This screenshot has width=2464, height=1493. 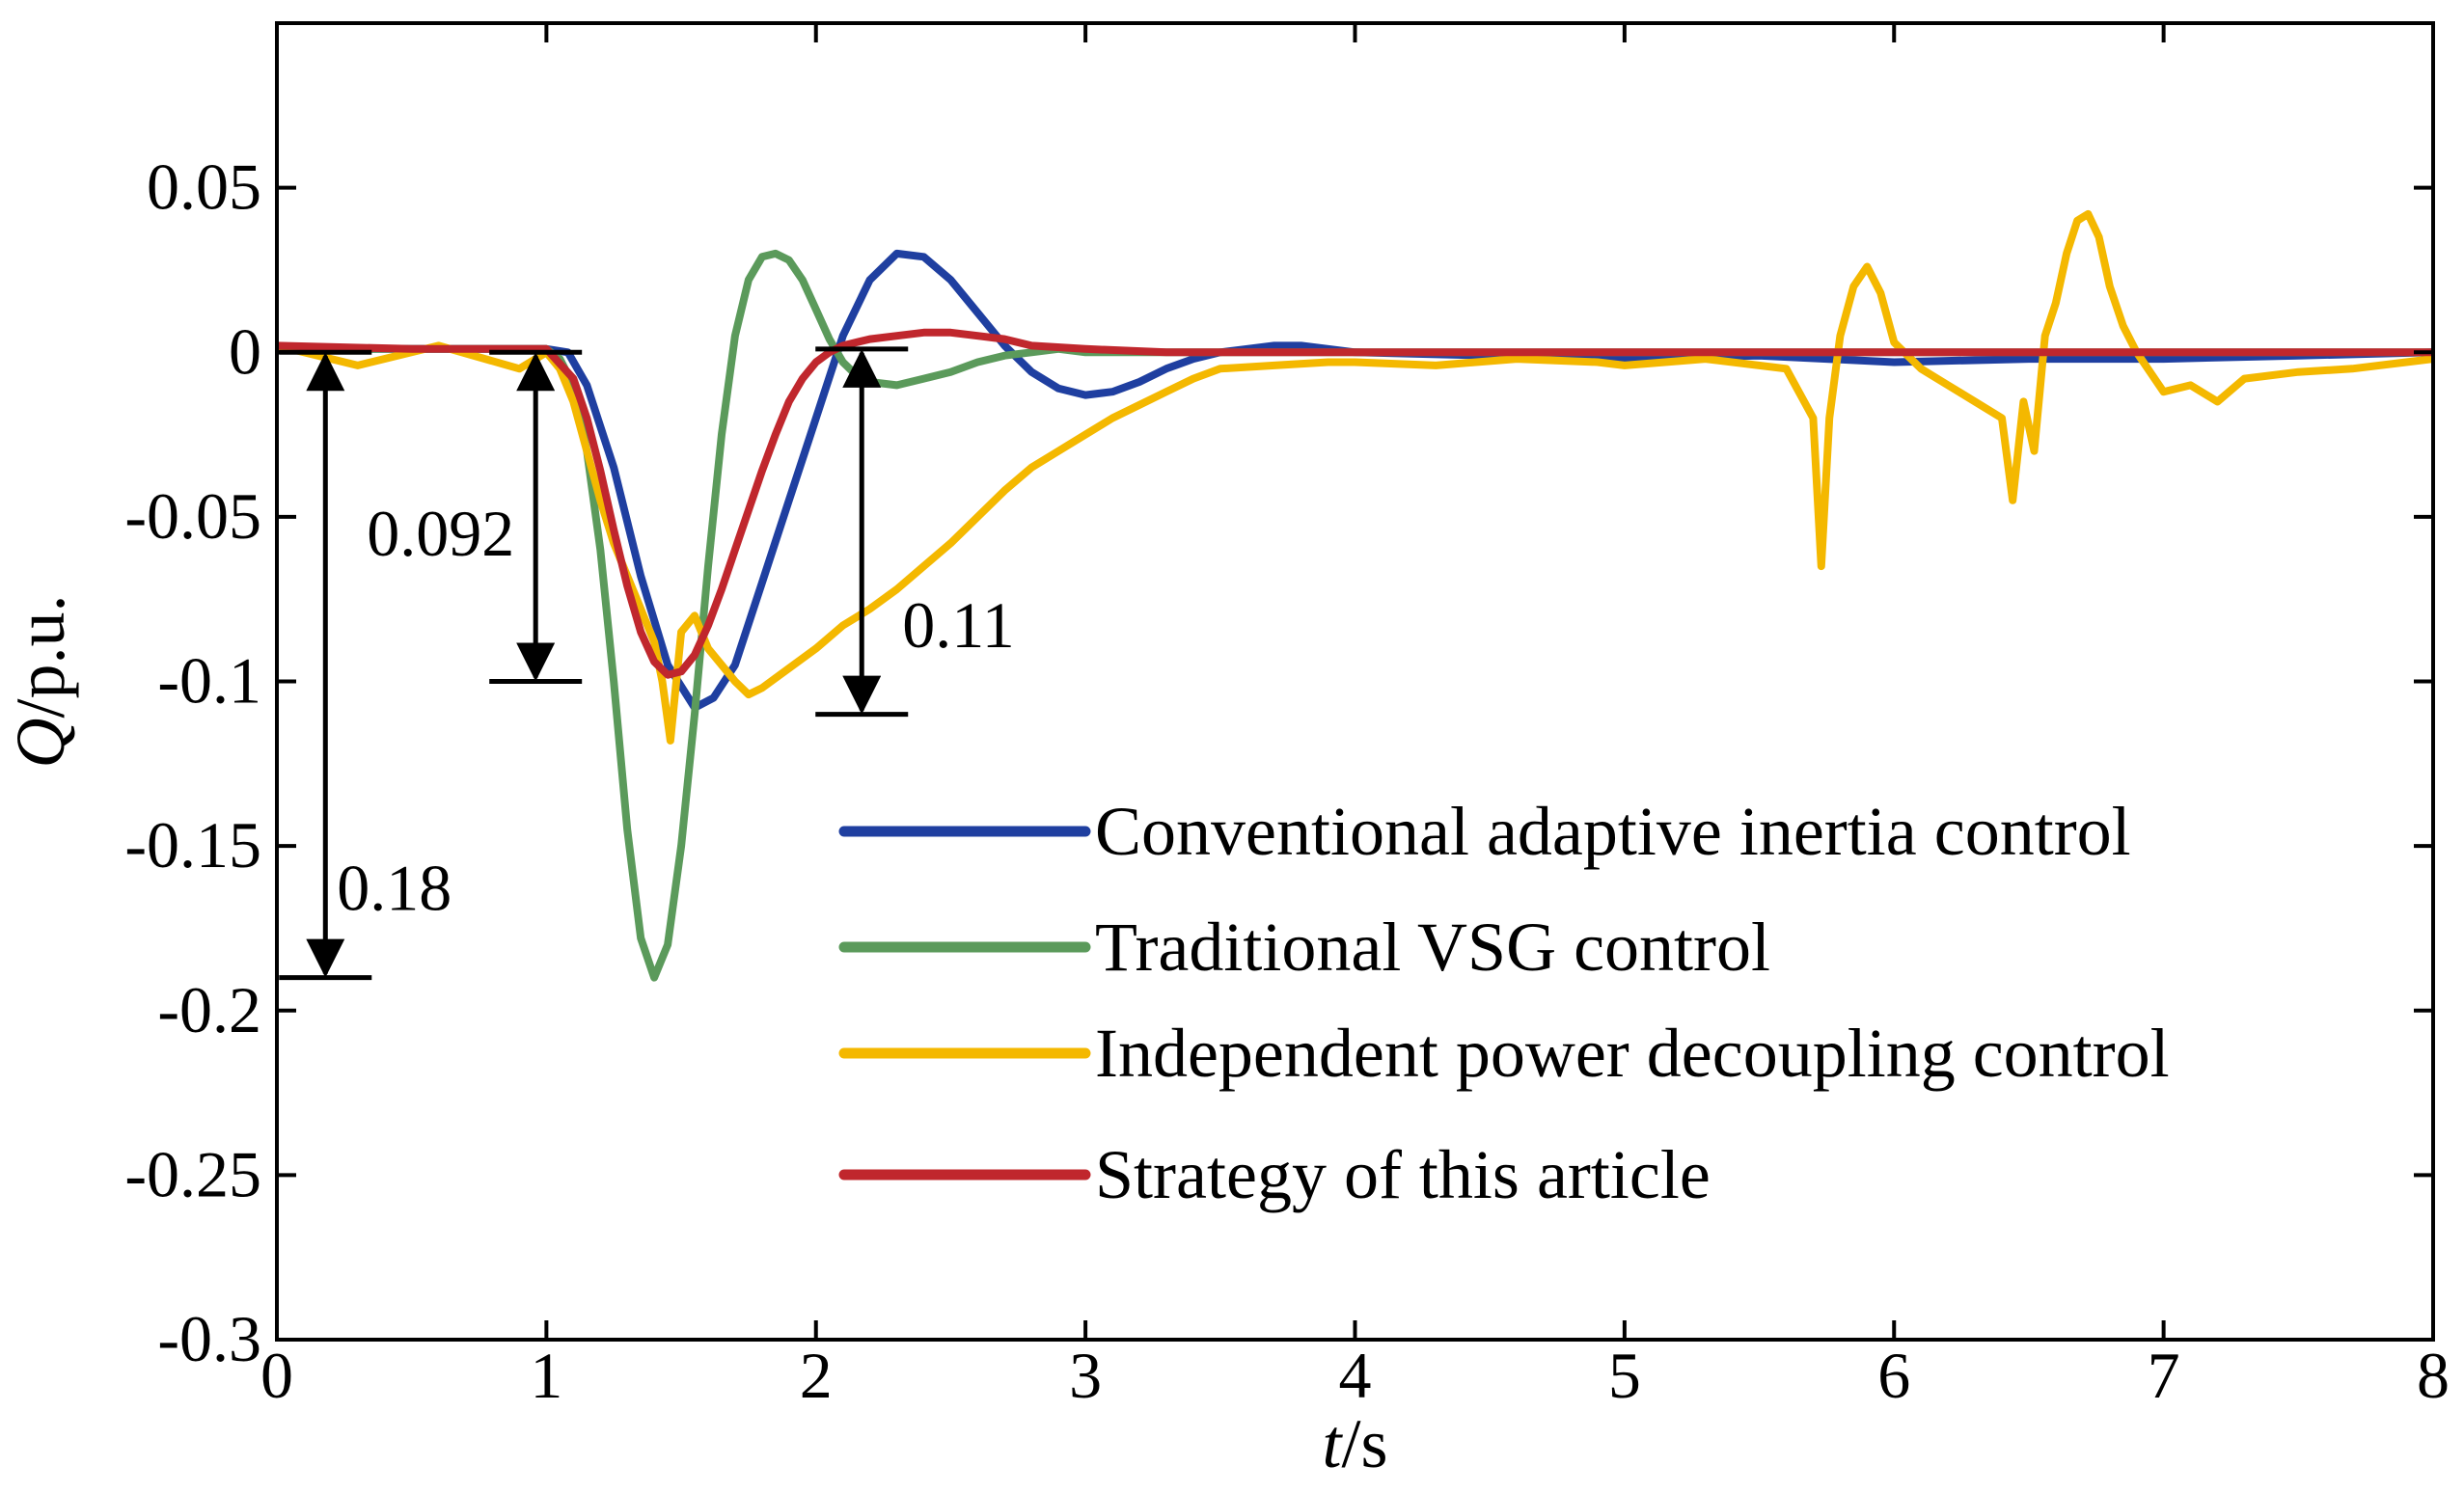 I want to click on x-tick-label: 0, so click(x=276, y=1375).